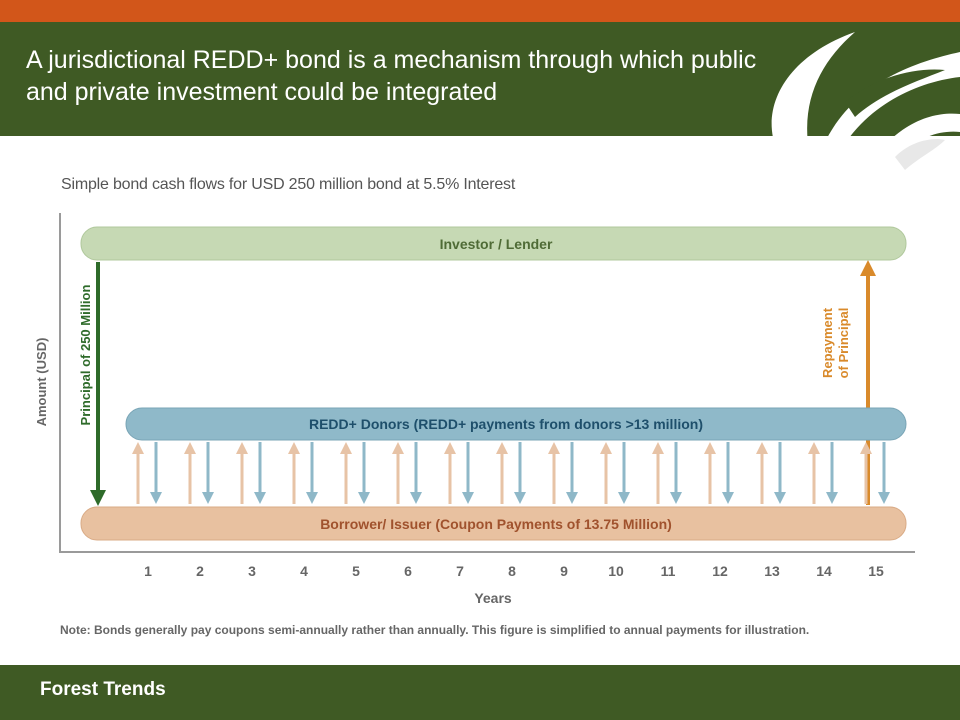  I want to click on year-tick-label: 5, so click(356, 571).